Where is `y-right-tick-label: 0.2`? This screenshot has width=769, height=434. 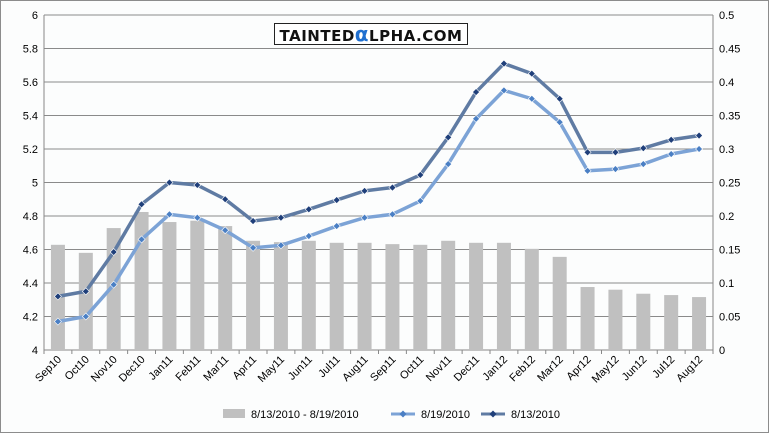 y-right-tick-label: 0.2 is located at coordinates (726, 217).